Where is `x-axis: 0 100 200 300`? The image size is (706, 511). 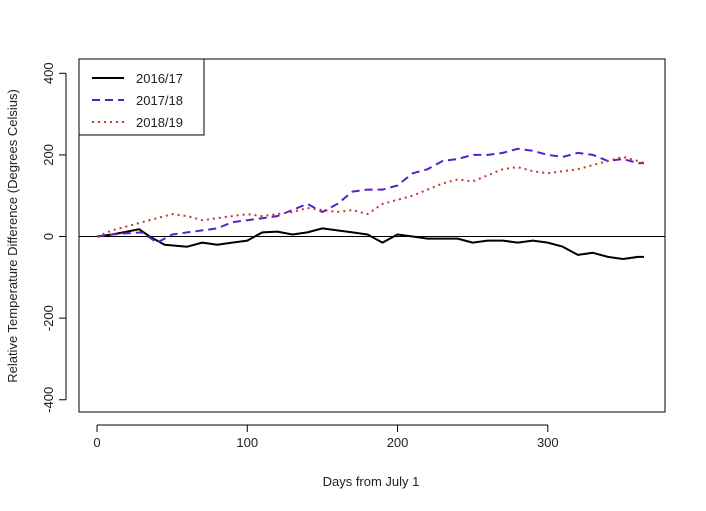
x-axis: 0 100 200 300 is located at coordinates (326, 437).